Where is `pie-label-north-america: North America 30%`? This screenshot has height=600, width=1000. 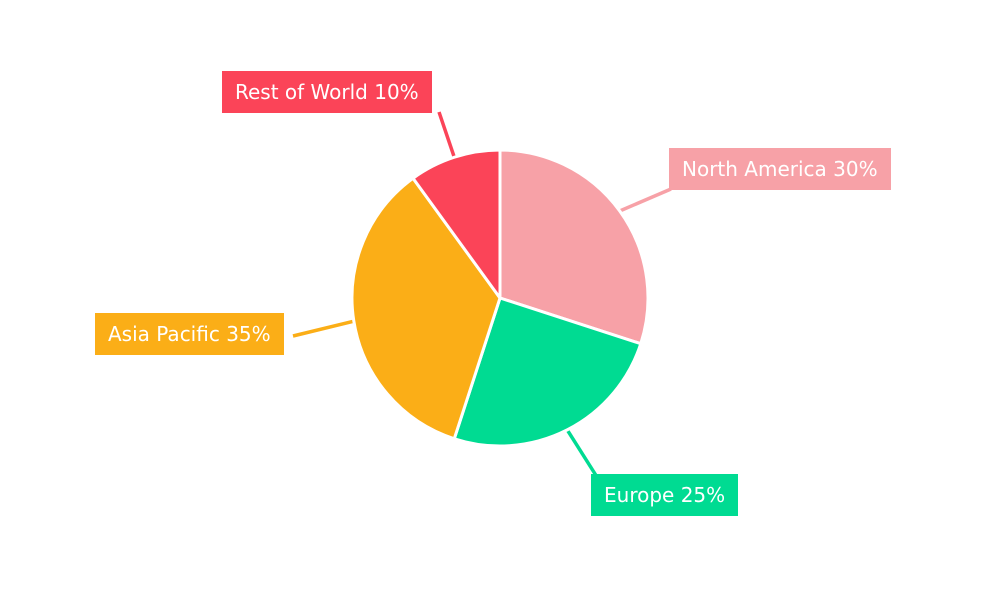
pie-label-north-america: North America 30% is located at coordinates (780, 169).